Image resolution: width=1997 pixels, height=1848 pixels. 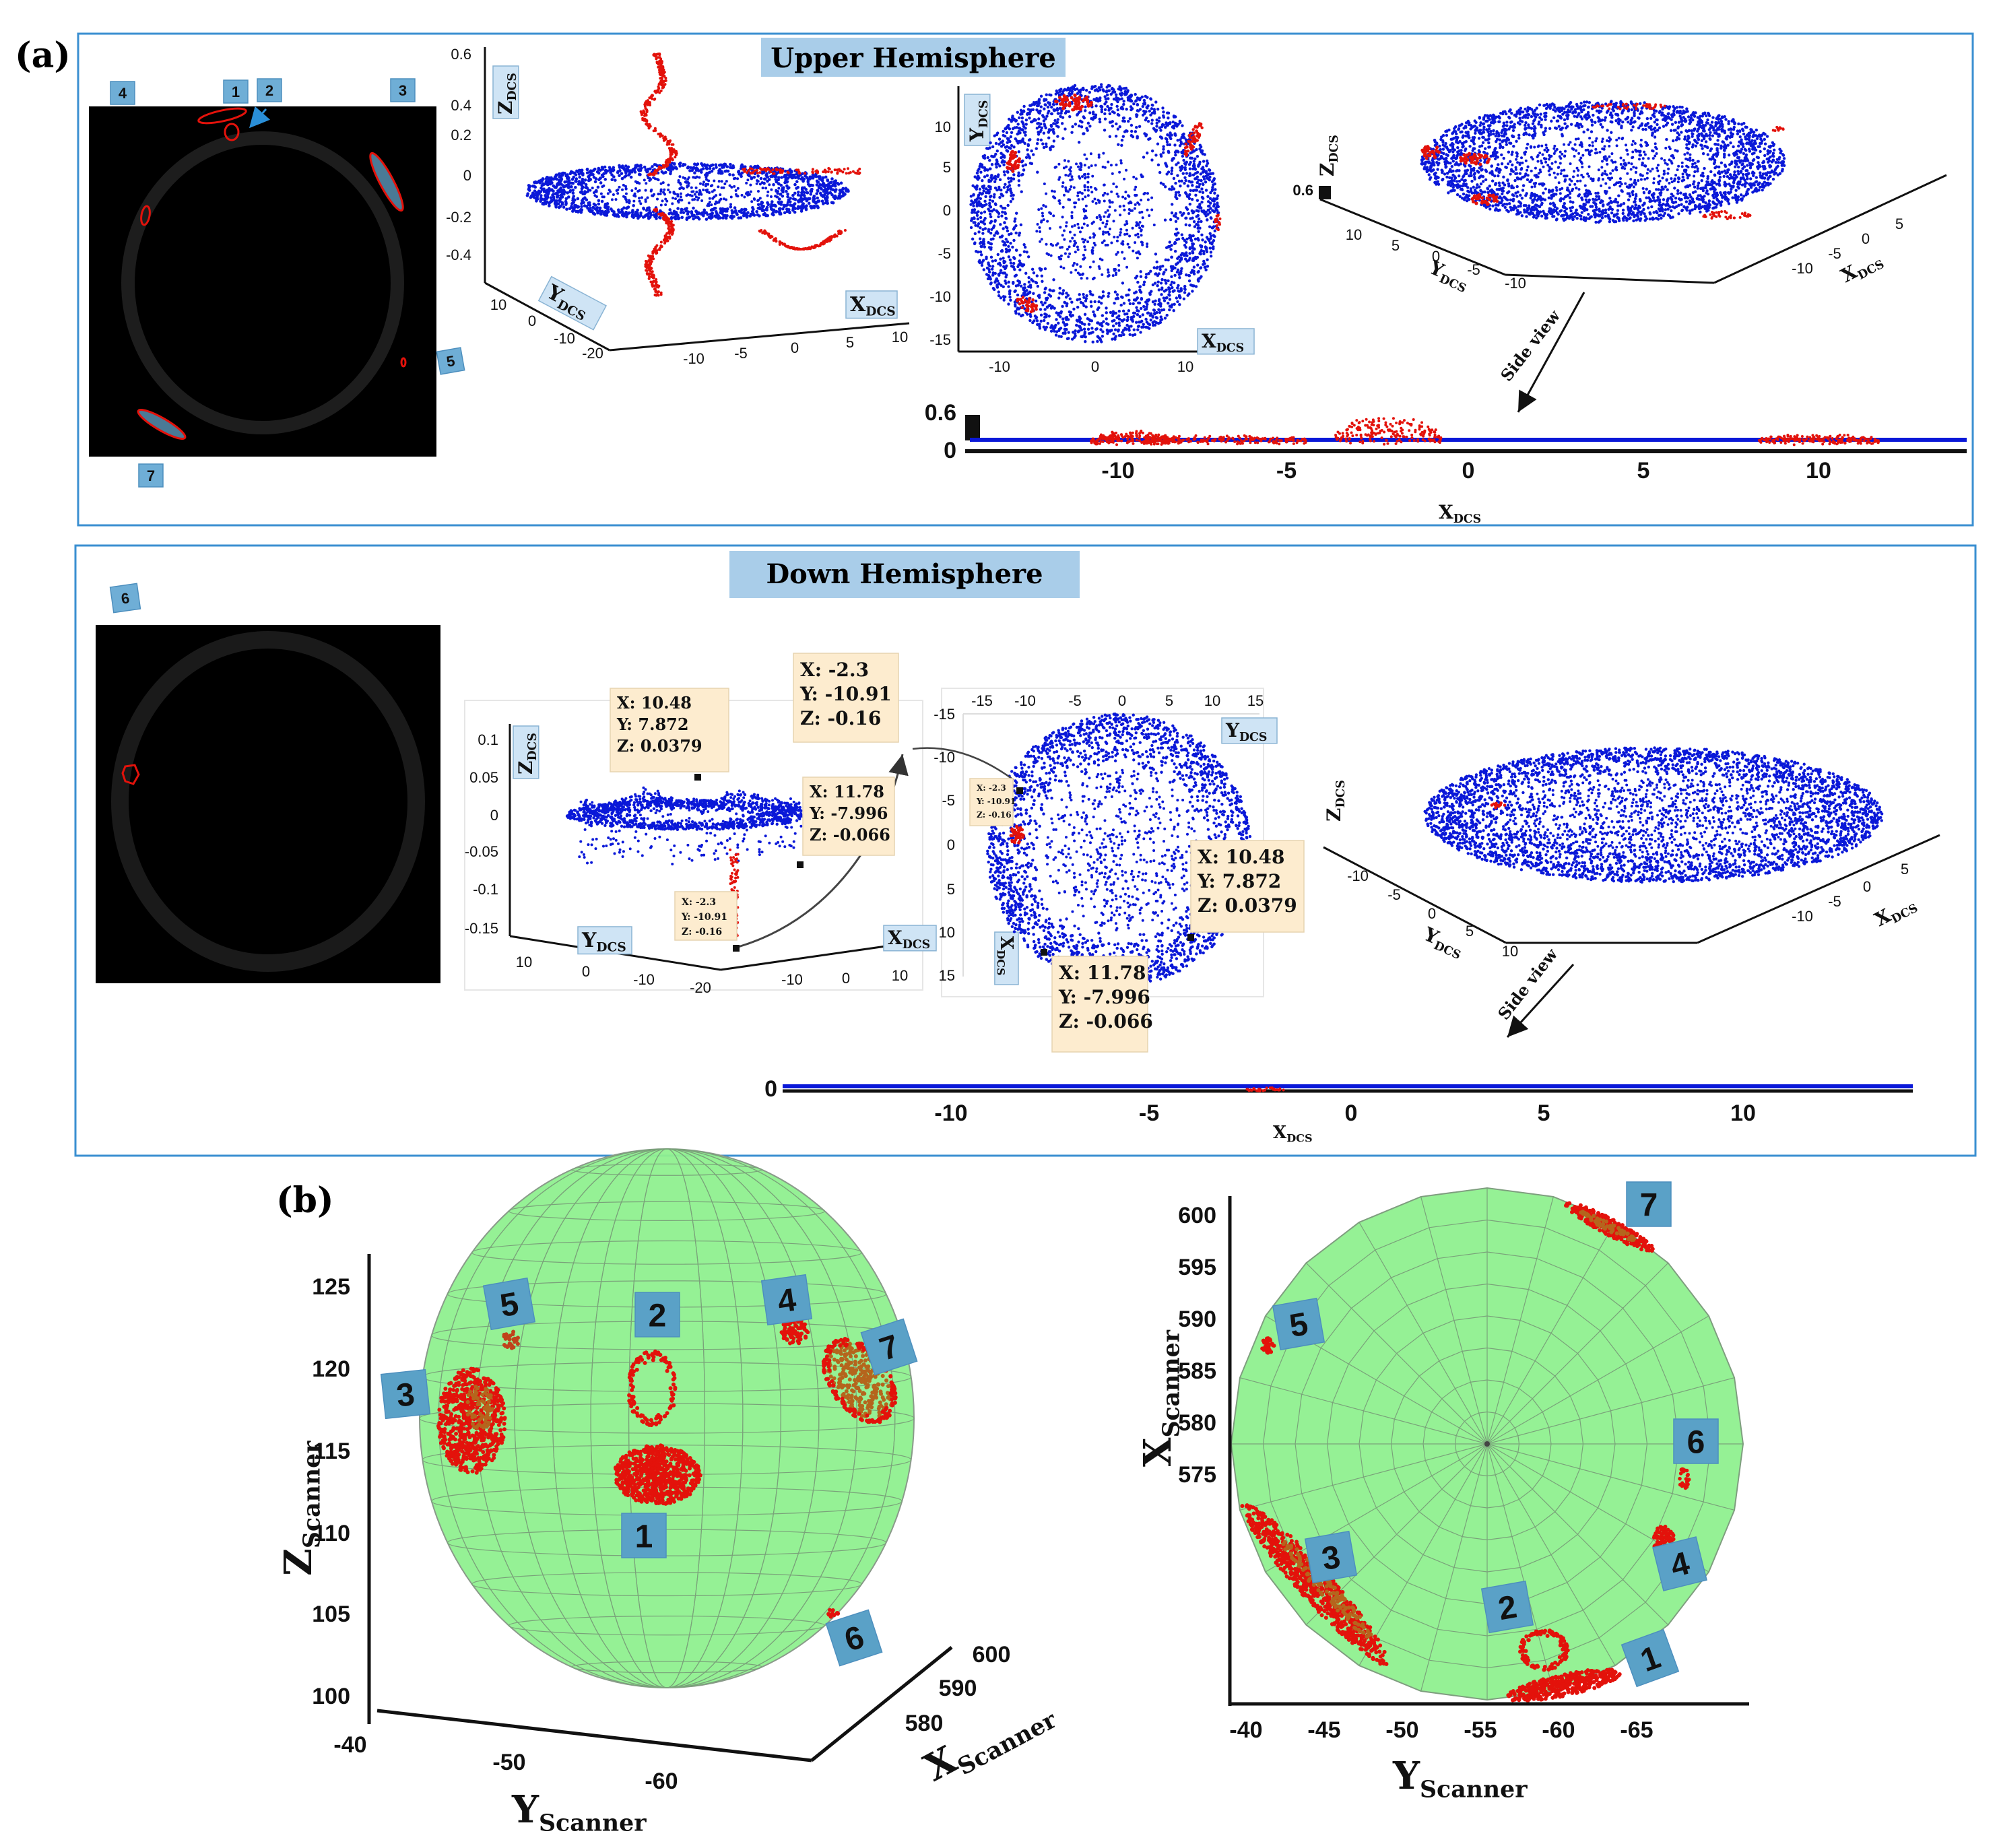 What do you see at coordinates (1185, 366) in the screenshot?
I see `uptop-x-tick: 10` at bounding box center [1185, 366].